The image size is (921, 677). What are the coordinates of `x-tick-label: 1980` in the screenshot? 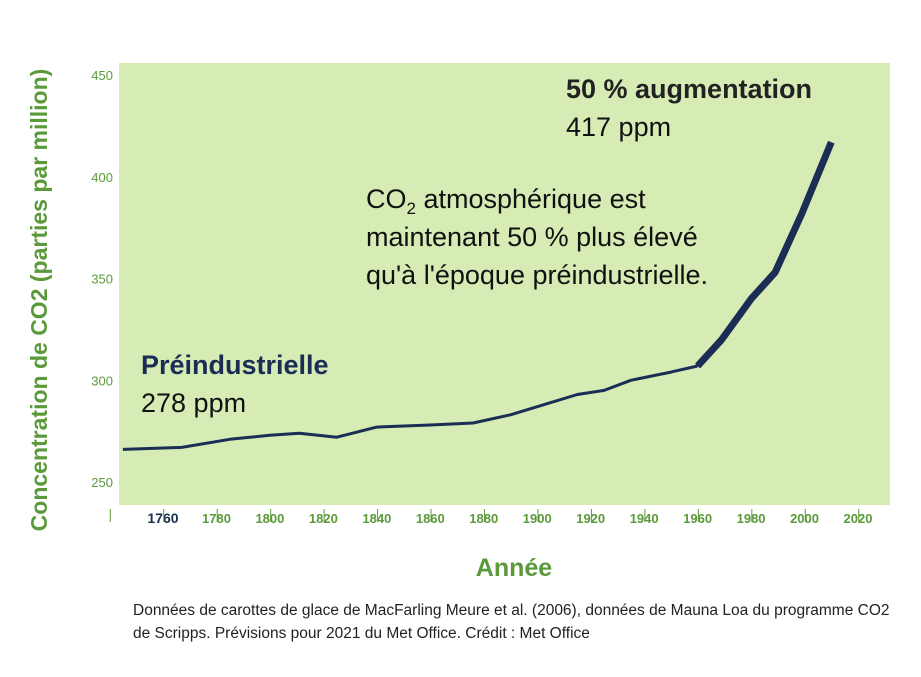 It's located at (751, 518).